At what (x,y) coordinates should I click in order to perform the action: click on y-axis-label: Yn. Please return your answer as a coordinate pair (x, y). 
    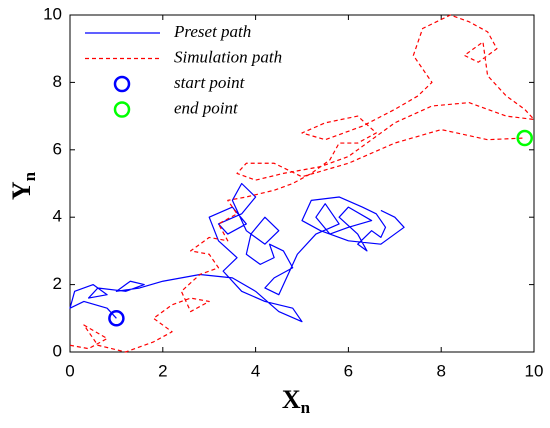
    Looking at the image, I should click on (23, 185).